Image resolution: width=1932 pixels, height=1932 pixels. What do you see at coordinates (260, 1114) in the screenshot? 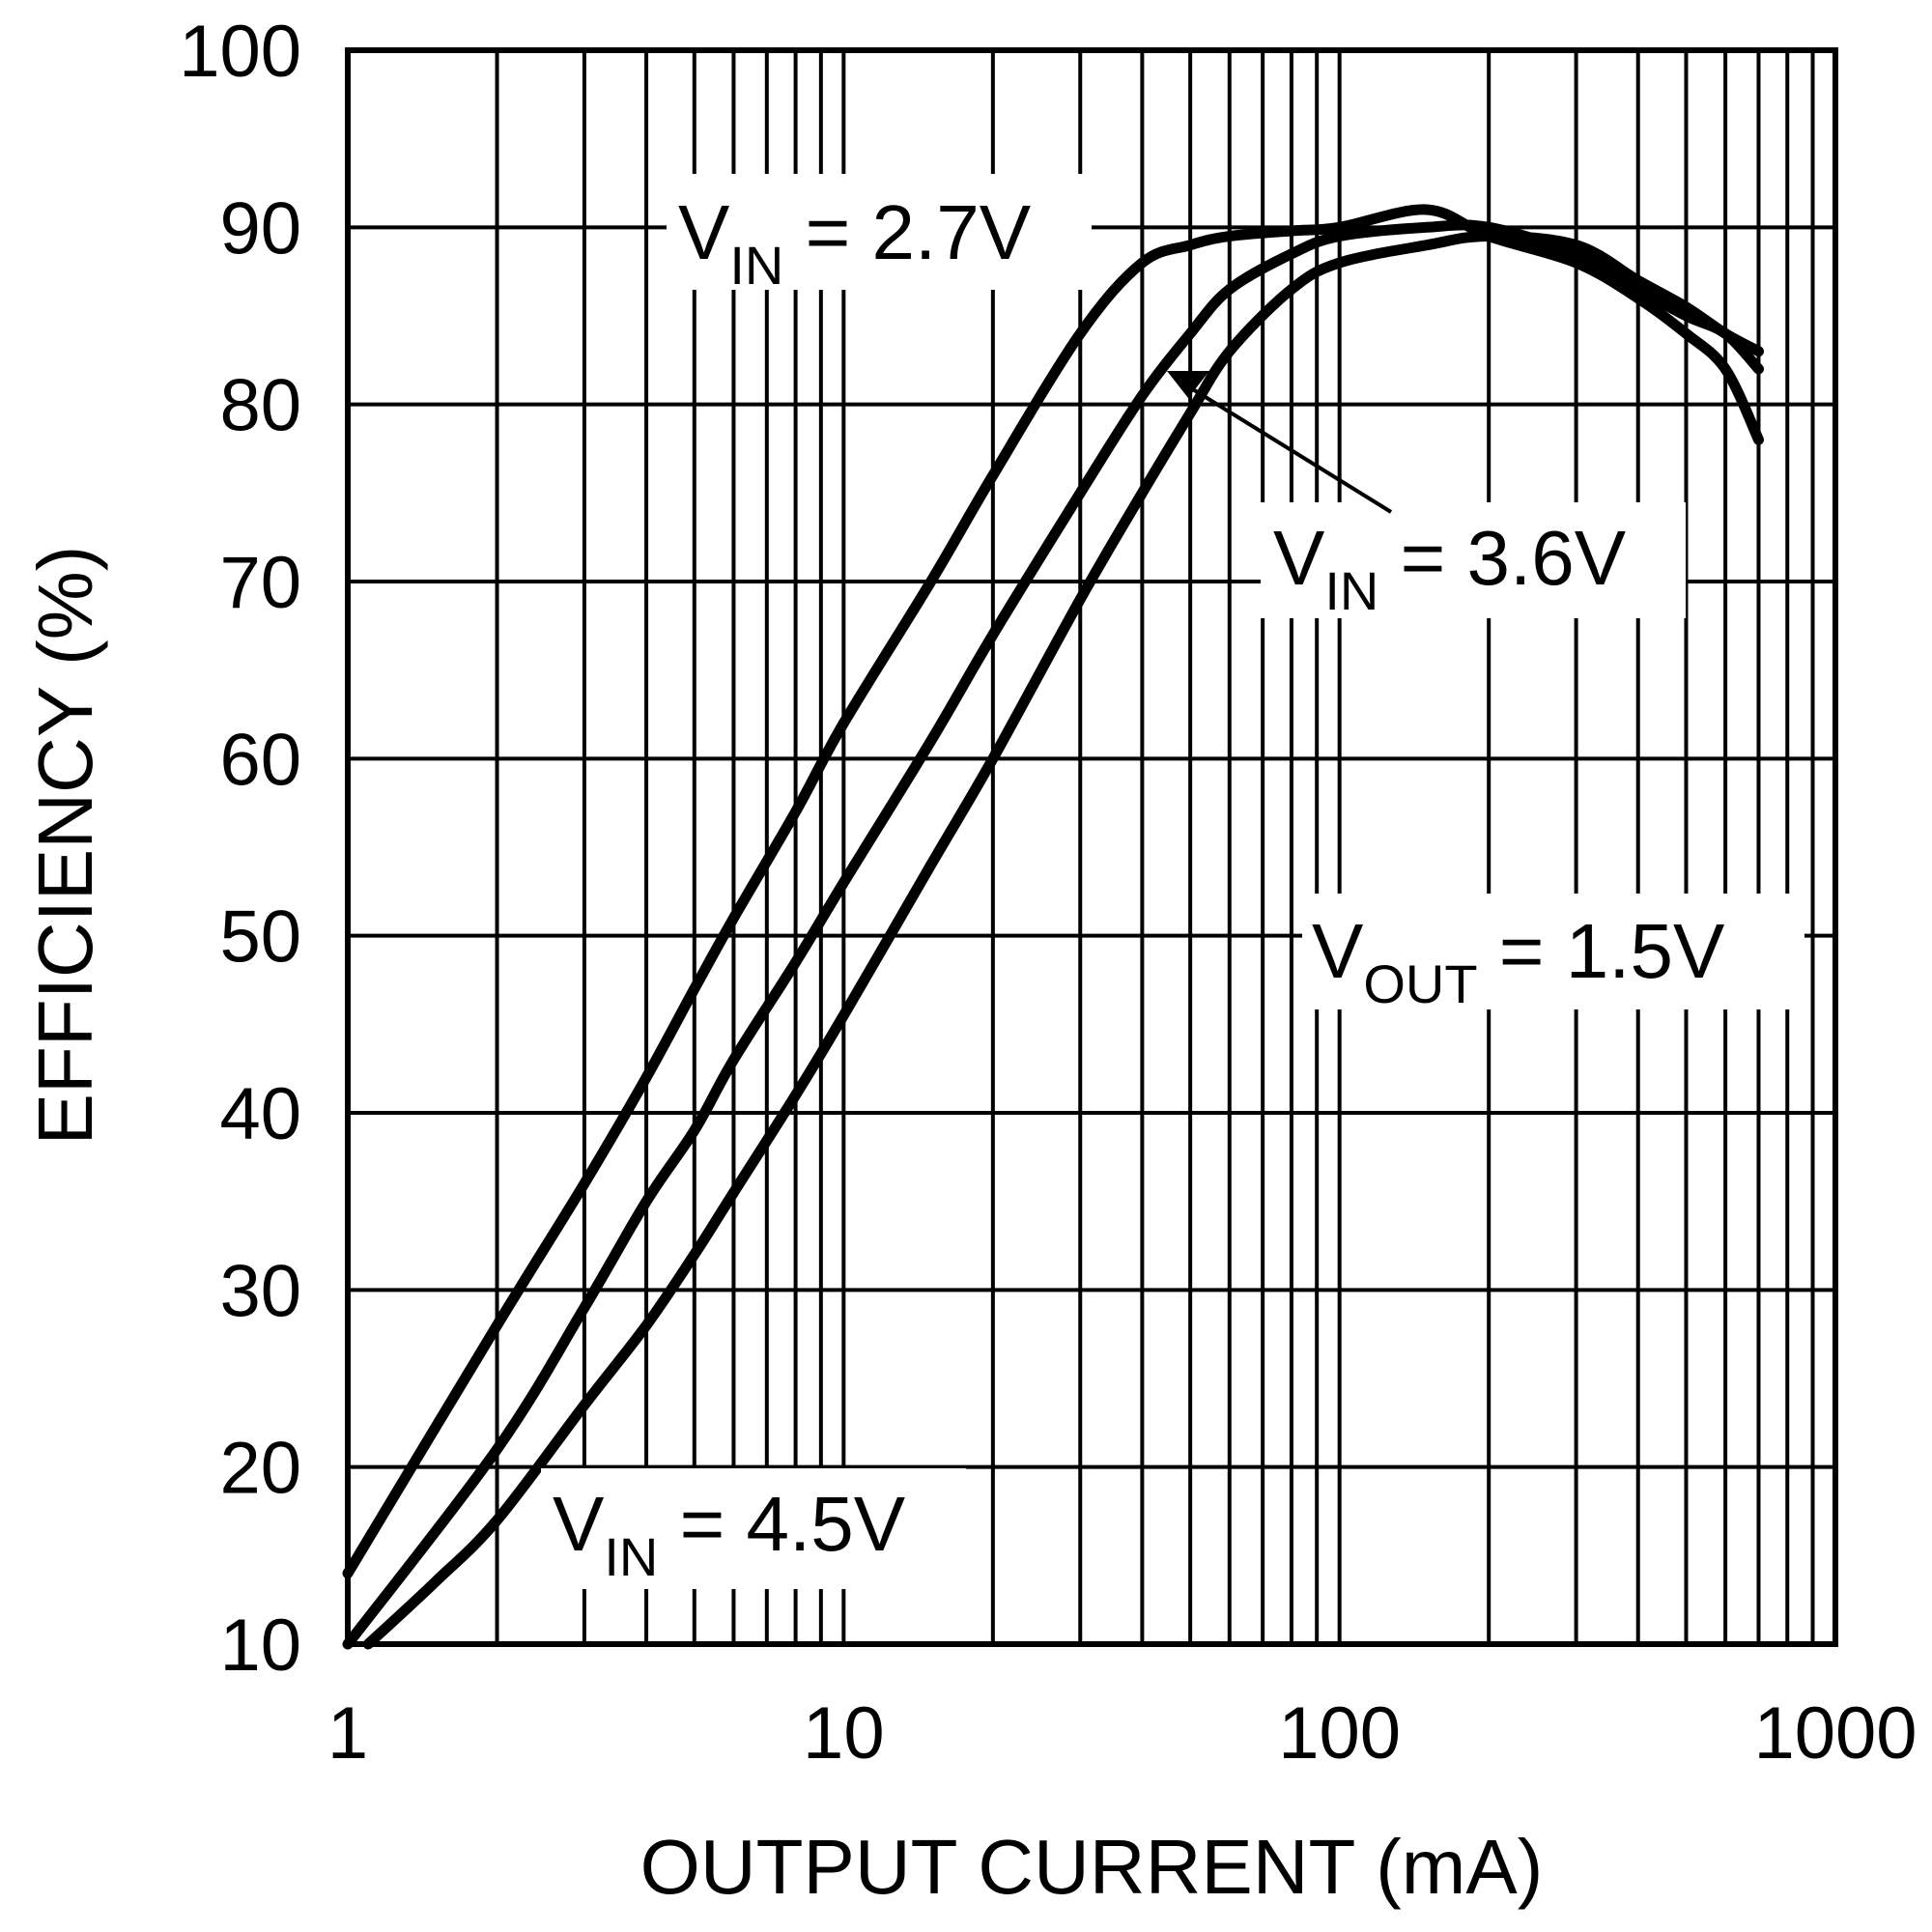
I see `y-tick-label: 40` at bounding box center [260, 1114].